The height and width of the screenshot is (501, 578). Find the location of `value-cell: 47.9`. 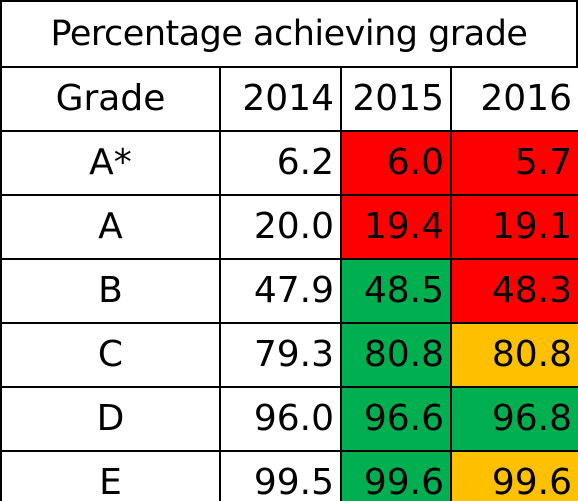

value-cell: 47.9 is located at coordinates (280, 291).